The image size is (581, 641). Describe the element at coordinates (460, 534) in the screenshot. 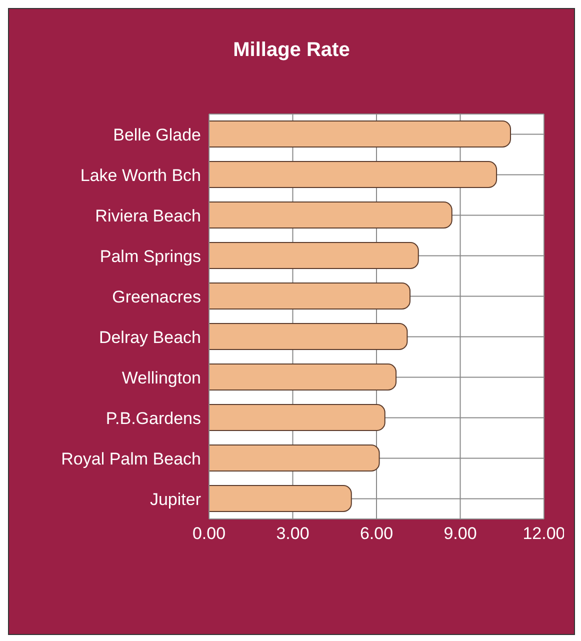

I see `x-tick-label: 9.00` at that location.